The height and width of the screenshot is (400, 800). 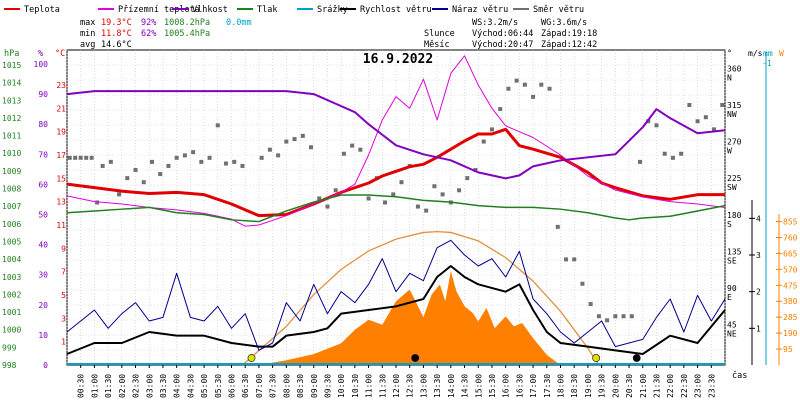 I want to click on hum-tick-label: 50, so click(x=43, y=215).